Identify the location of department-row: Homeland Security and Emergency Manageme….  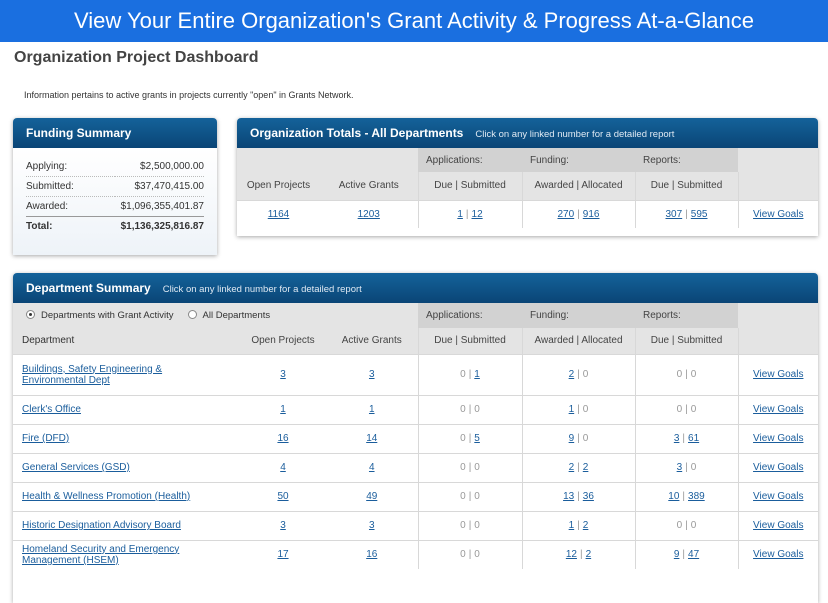
(415, 554).